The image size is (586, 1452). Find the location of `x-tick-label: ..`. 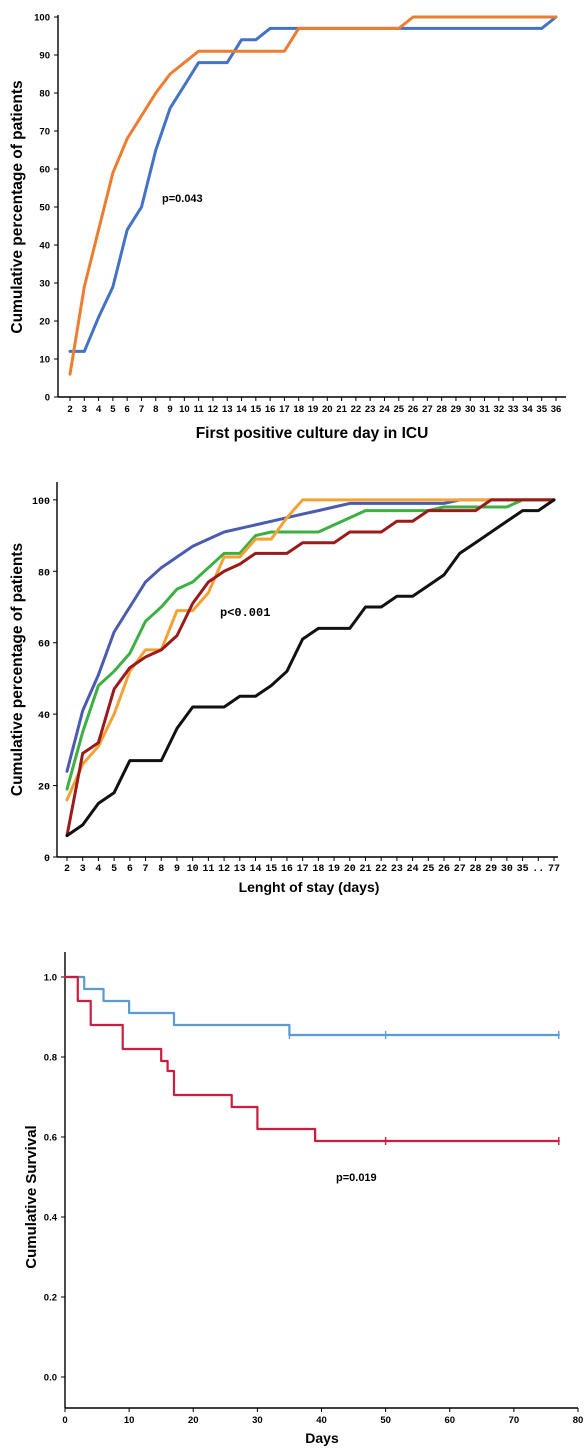

x-tick-label: .. is located at coordinates (538, 869).